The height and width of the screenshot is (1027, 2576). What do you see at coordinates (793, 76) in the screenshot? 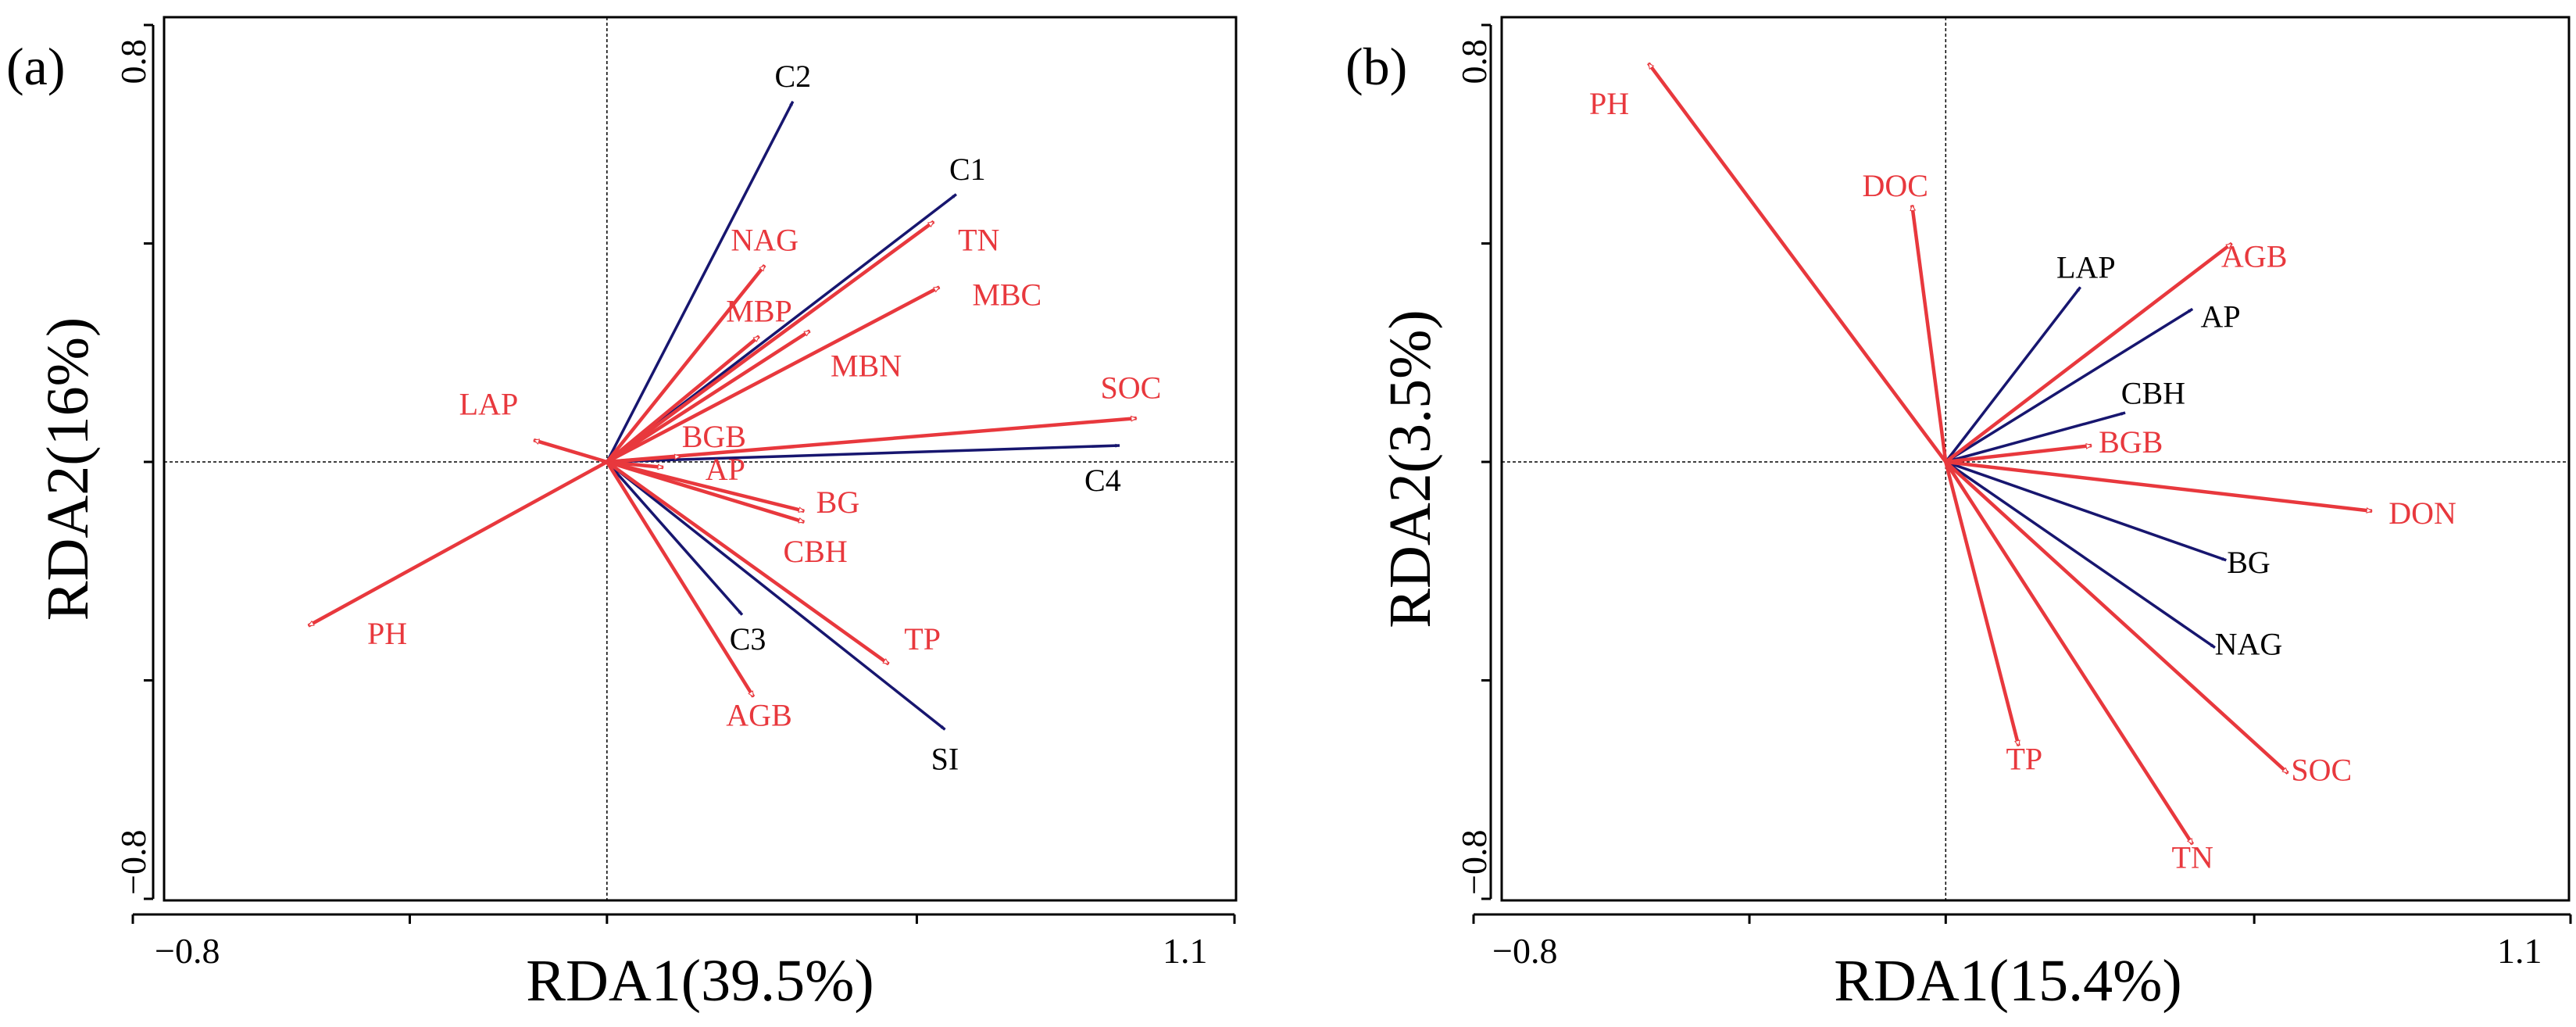
I see `vector-label-c2: C2` at bounding box center [793, 76].